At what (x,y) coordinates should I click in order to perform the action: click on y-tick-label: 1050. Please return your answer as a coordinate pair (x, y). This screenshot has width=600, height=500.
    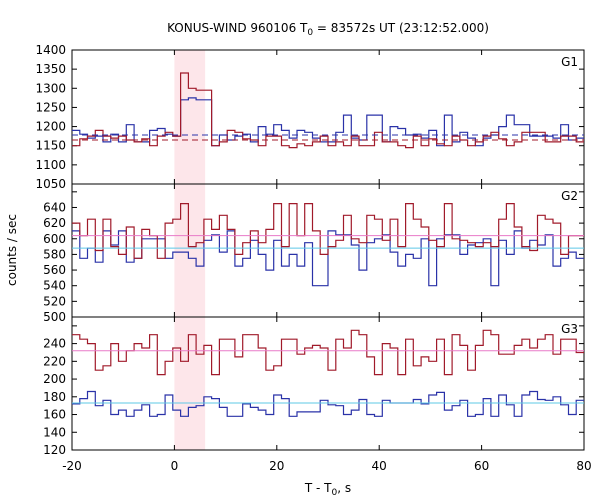
    Looking at the image, I should click on (50, 184).